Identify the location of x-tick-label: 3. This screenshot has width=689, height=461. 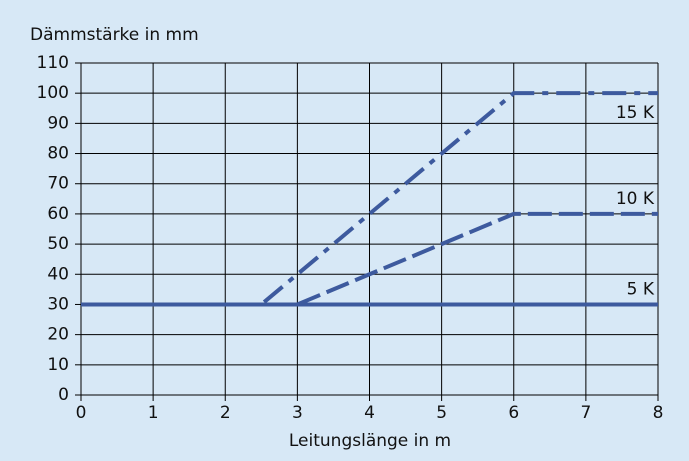
(297, 413).